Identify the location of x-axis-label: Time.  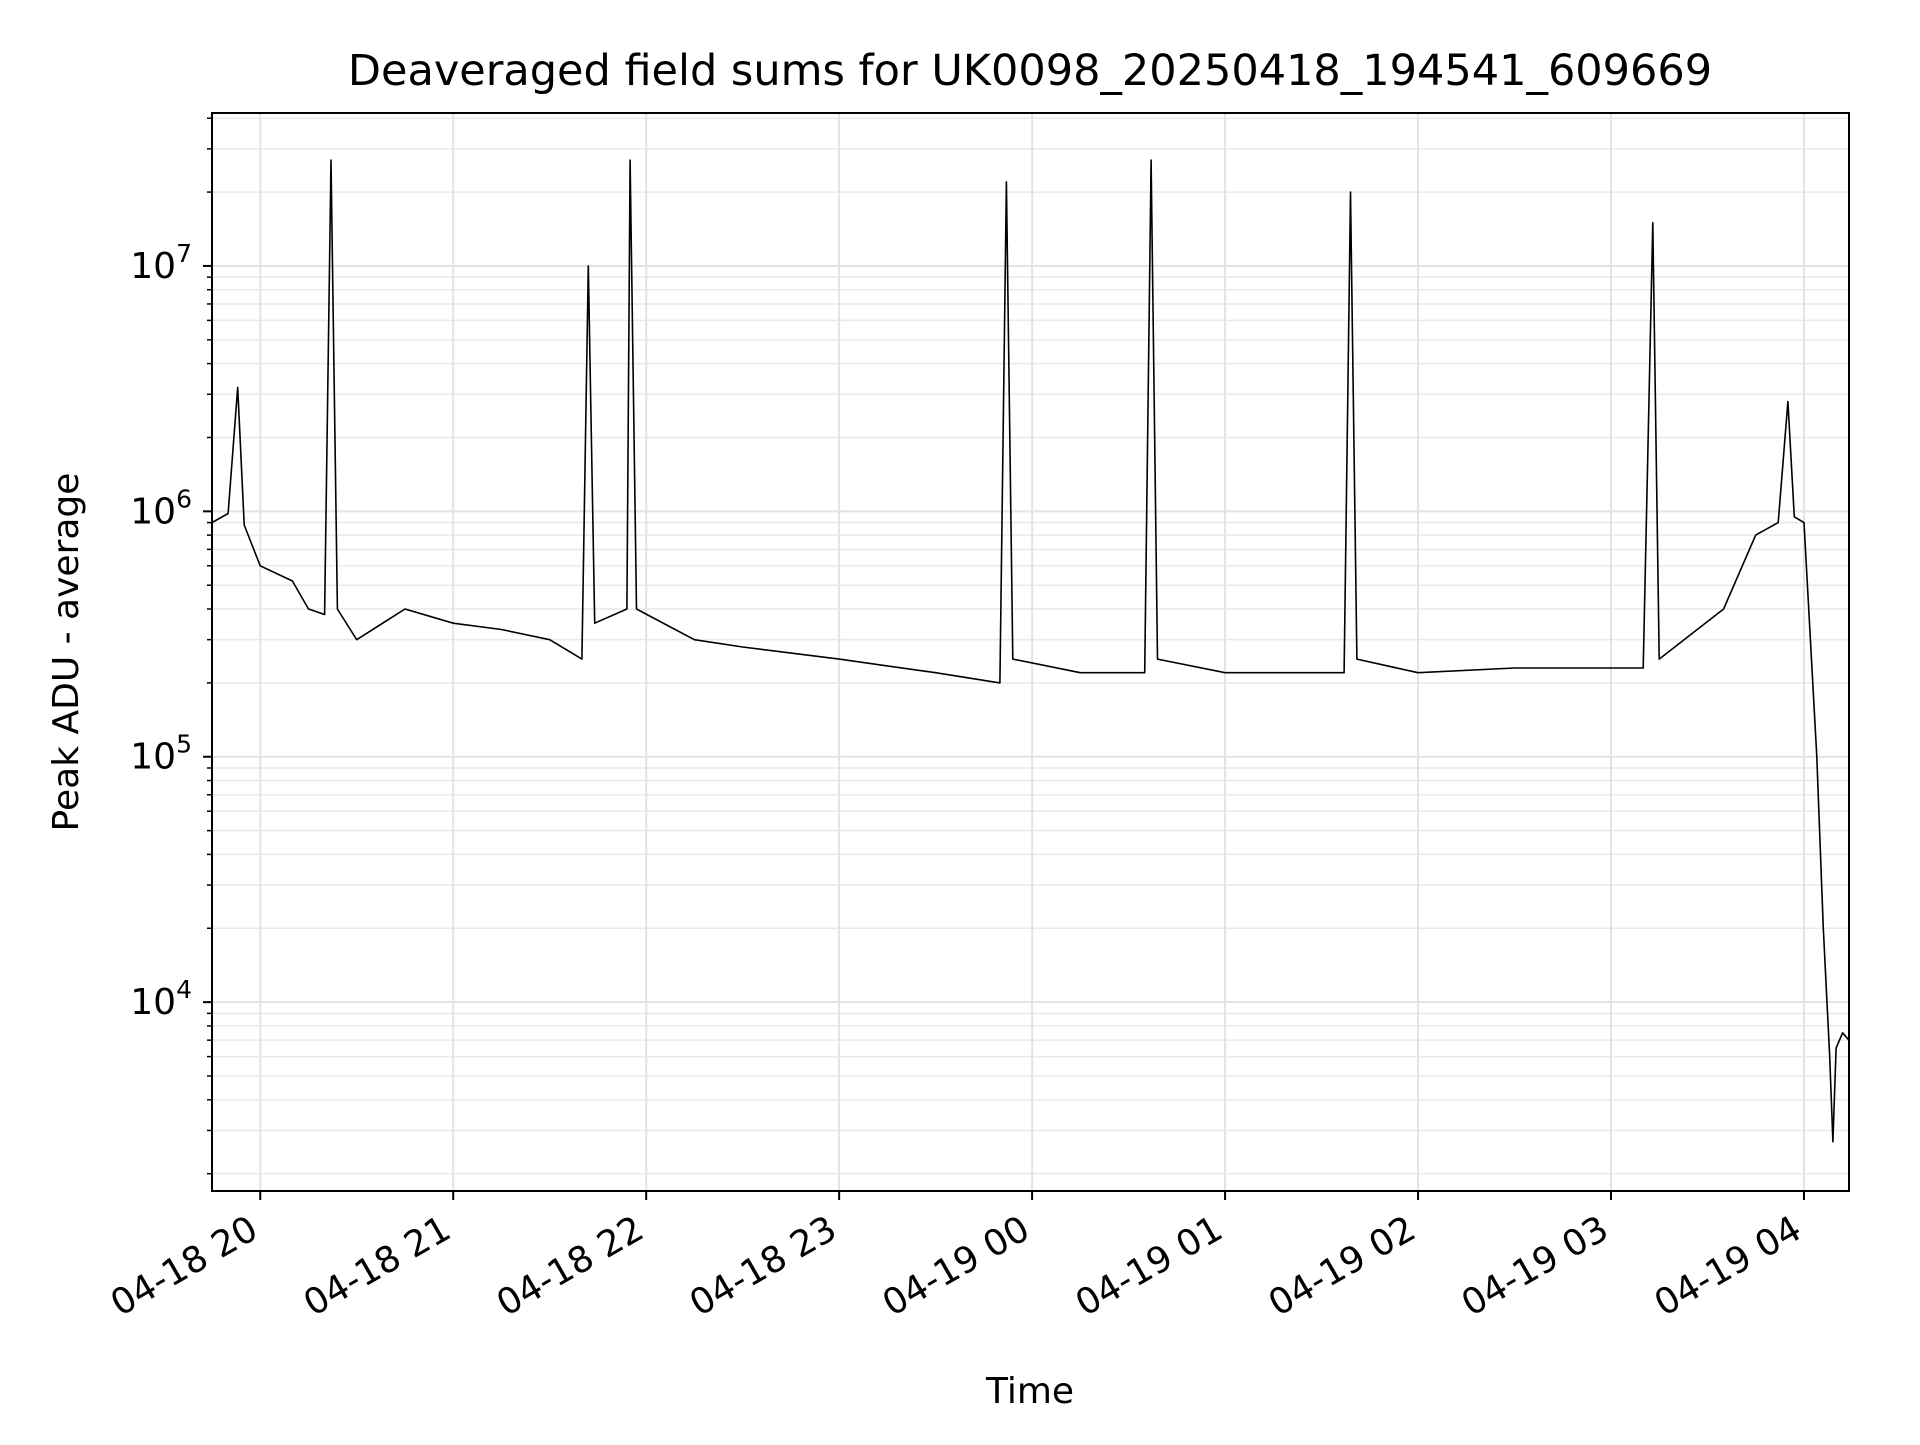
(1029, 1391).